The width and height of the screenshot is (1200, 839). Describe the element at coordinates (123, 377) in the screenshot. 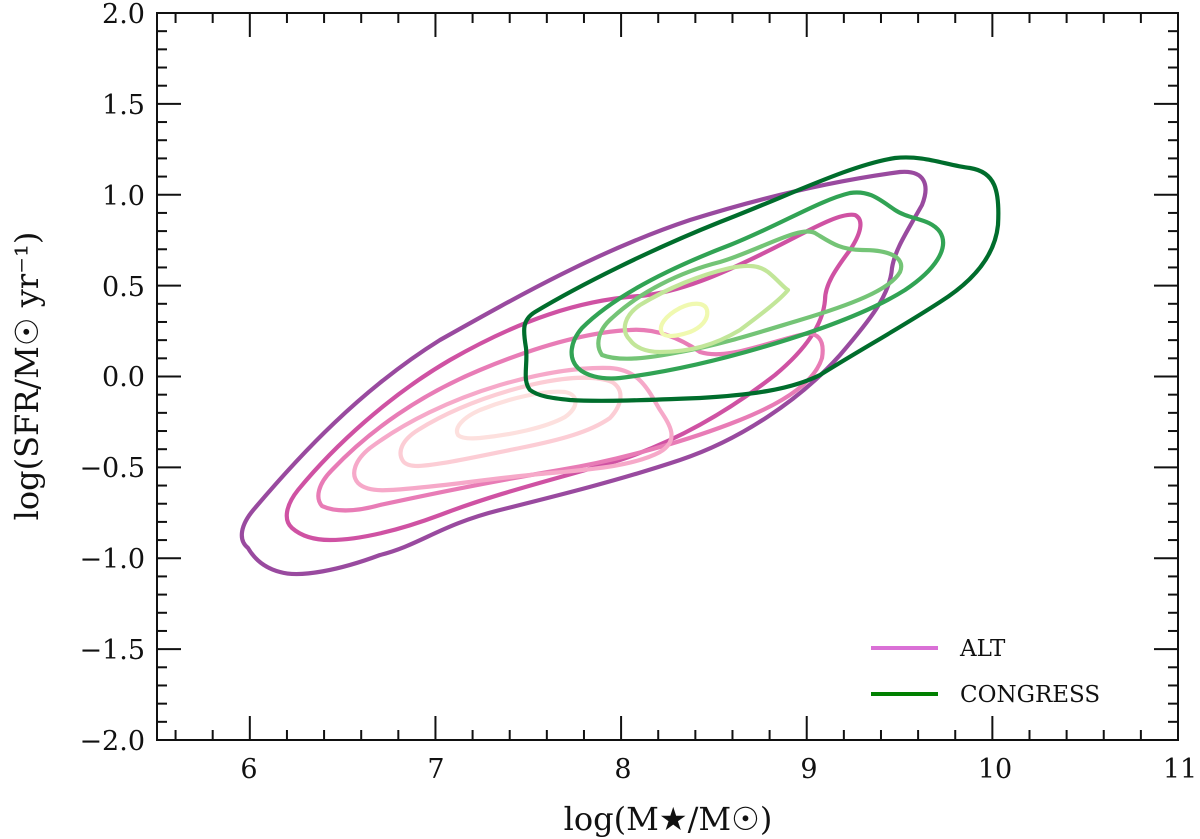

I see `y-tick-label: 0.0` at that location.